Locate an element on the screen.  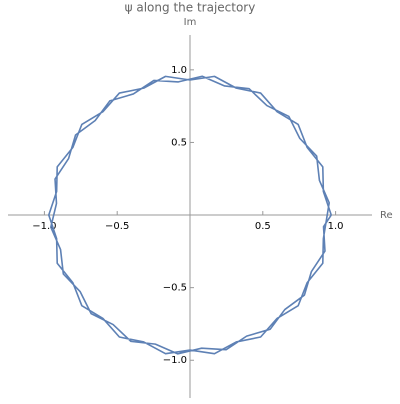
x-axis-label: Re is located at coordinates (386, 215).